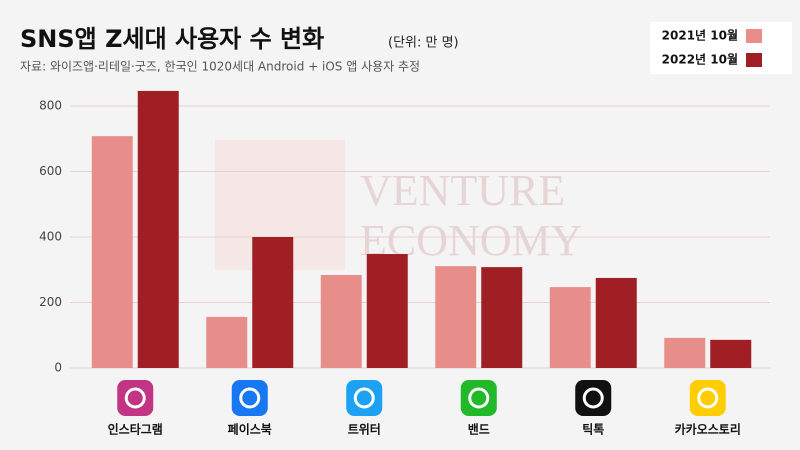 This screenshot has width=800, height=450. Describe the element at coordinates (708, 429) in the screenshot. I see `x-tick-label: 카카오스토리` at that location.